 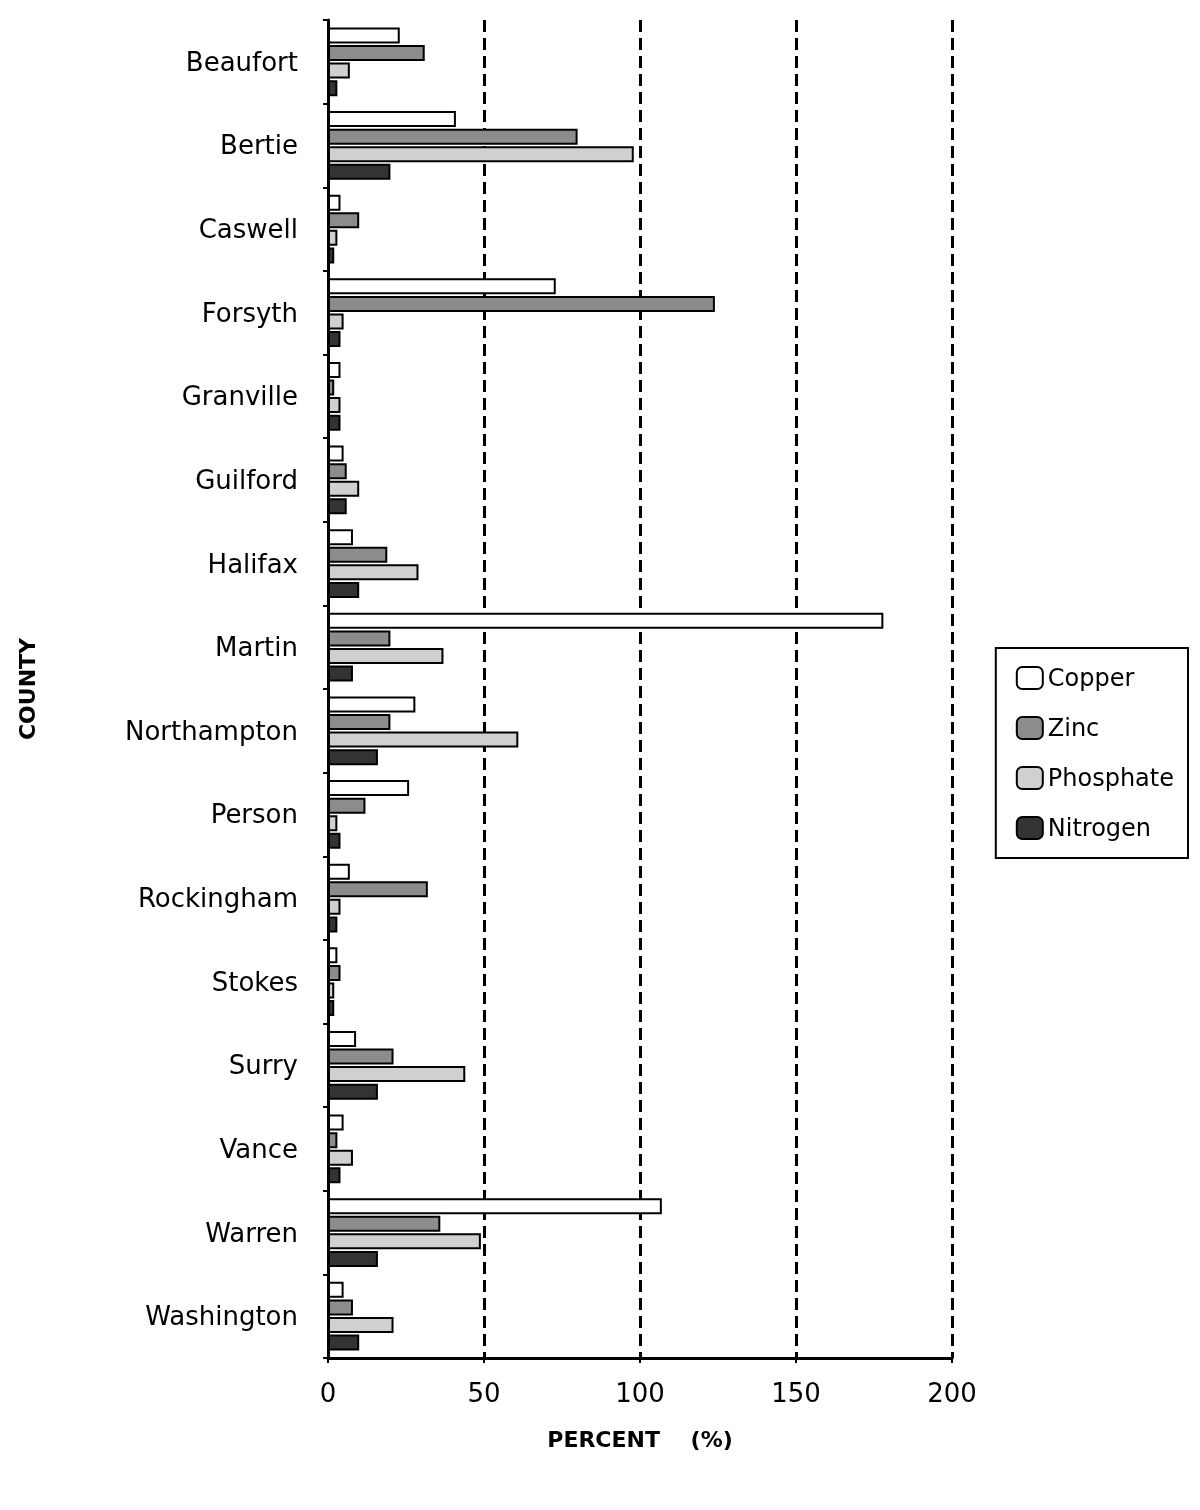 What do you see at coordinates (249, 312) in the screenshot?
I see `y-tick-label: Forsyth` at bounding box center [249, 312].